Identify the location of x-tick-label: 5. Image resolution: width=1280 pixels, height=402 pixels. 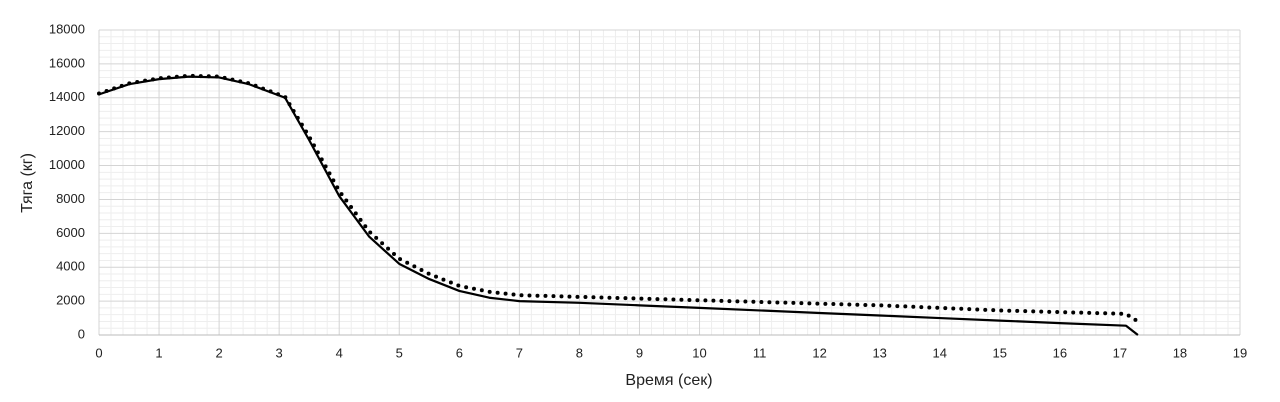
(399, 352).